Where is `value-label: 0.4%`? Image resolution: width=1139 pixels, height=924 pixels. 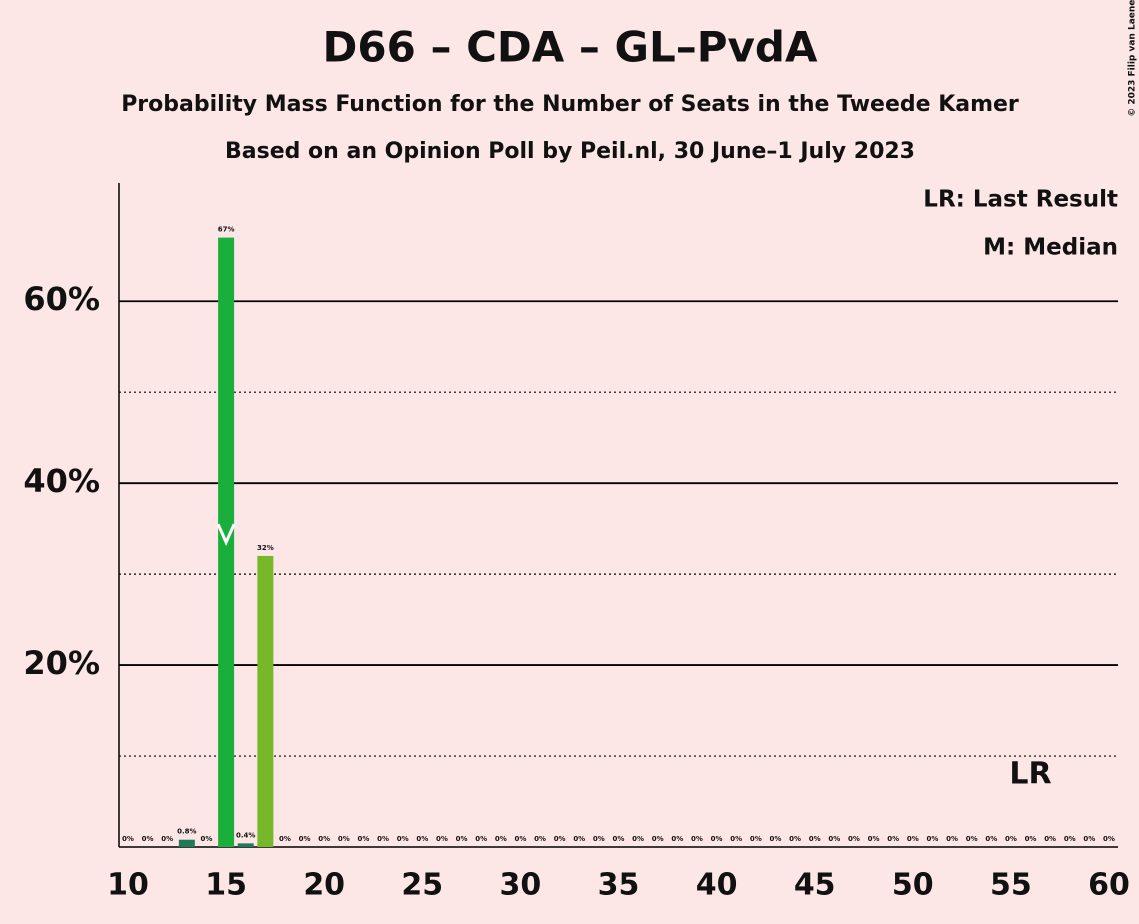 value-label: 0.4% is located at coordinates (245, 835).